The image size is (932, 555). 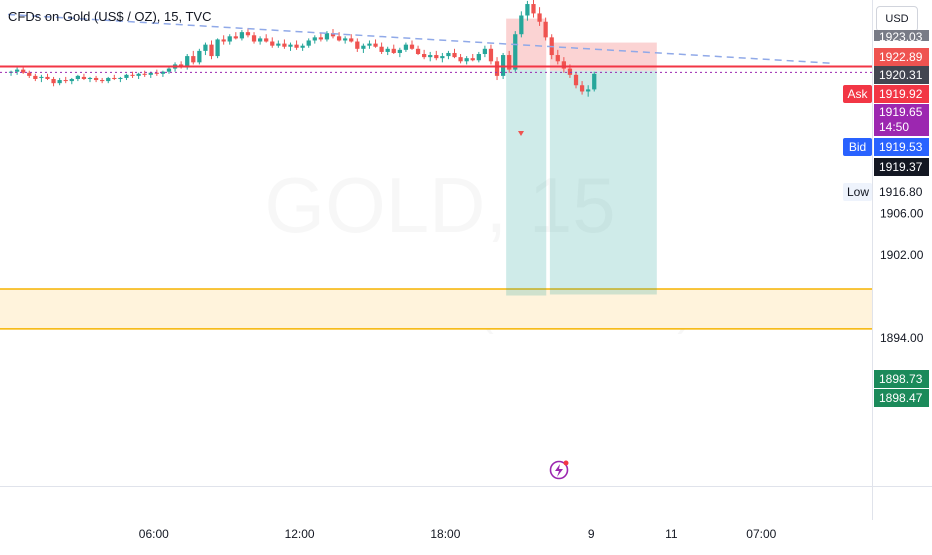 I want to click on position-2-target, so click(x=603, y=182).